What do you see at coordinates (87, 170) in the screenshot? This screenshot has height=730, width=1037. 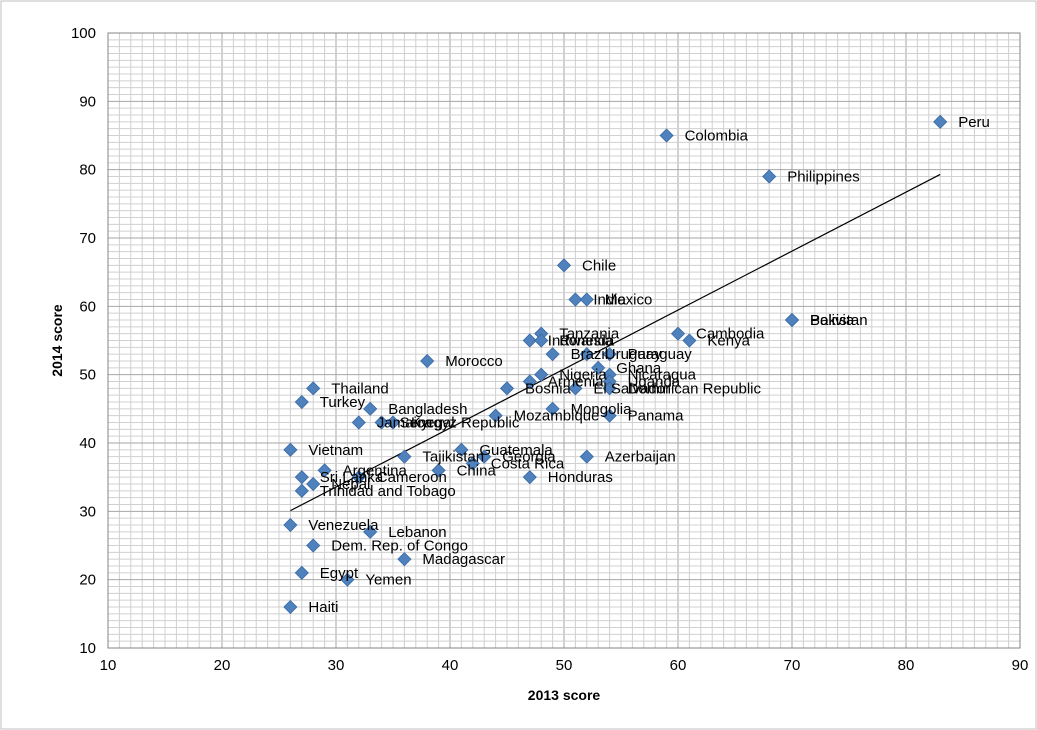 I see `y-tick-label: 80` at bounding box center [87, 170].